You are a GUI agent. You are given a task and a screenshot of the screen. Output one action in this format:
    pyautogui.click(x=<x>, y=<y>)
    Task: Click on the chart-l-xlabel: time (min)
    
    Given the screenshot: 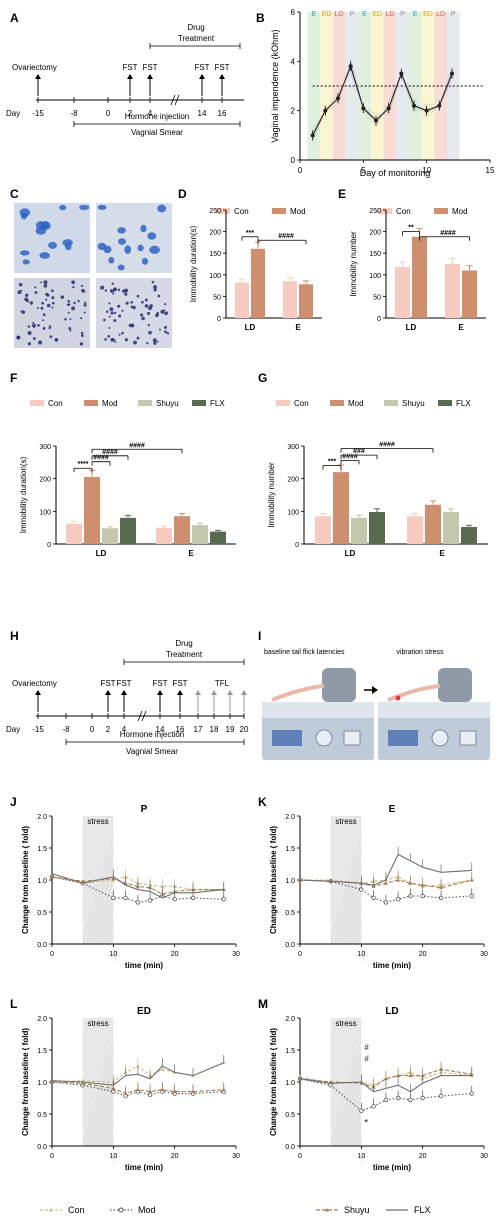 What is the action you would take?
    pyautogui.click(x=144, y=1167)
    